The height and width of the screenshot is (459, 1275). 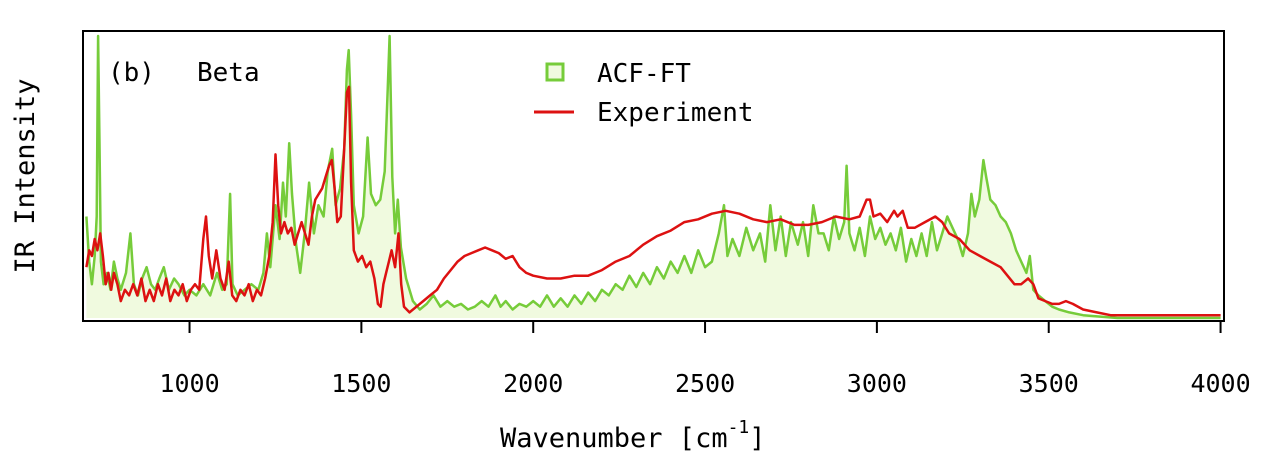 I want to click on y-axis-title: IR Intensity, so click(x=25, y=175).